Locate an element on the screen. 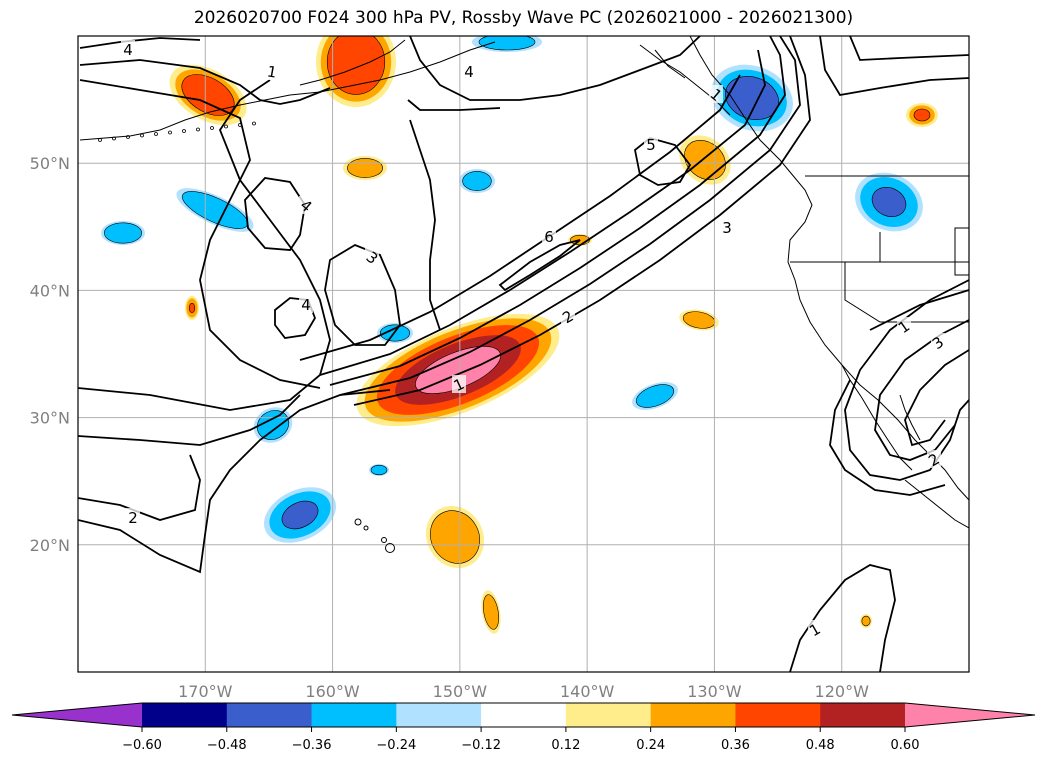 The height and width of the screenshot is (765, 1047). x-tick-label: 160°W is located at coordinates (332, 691).